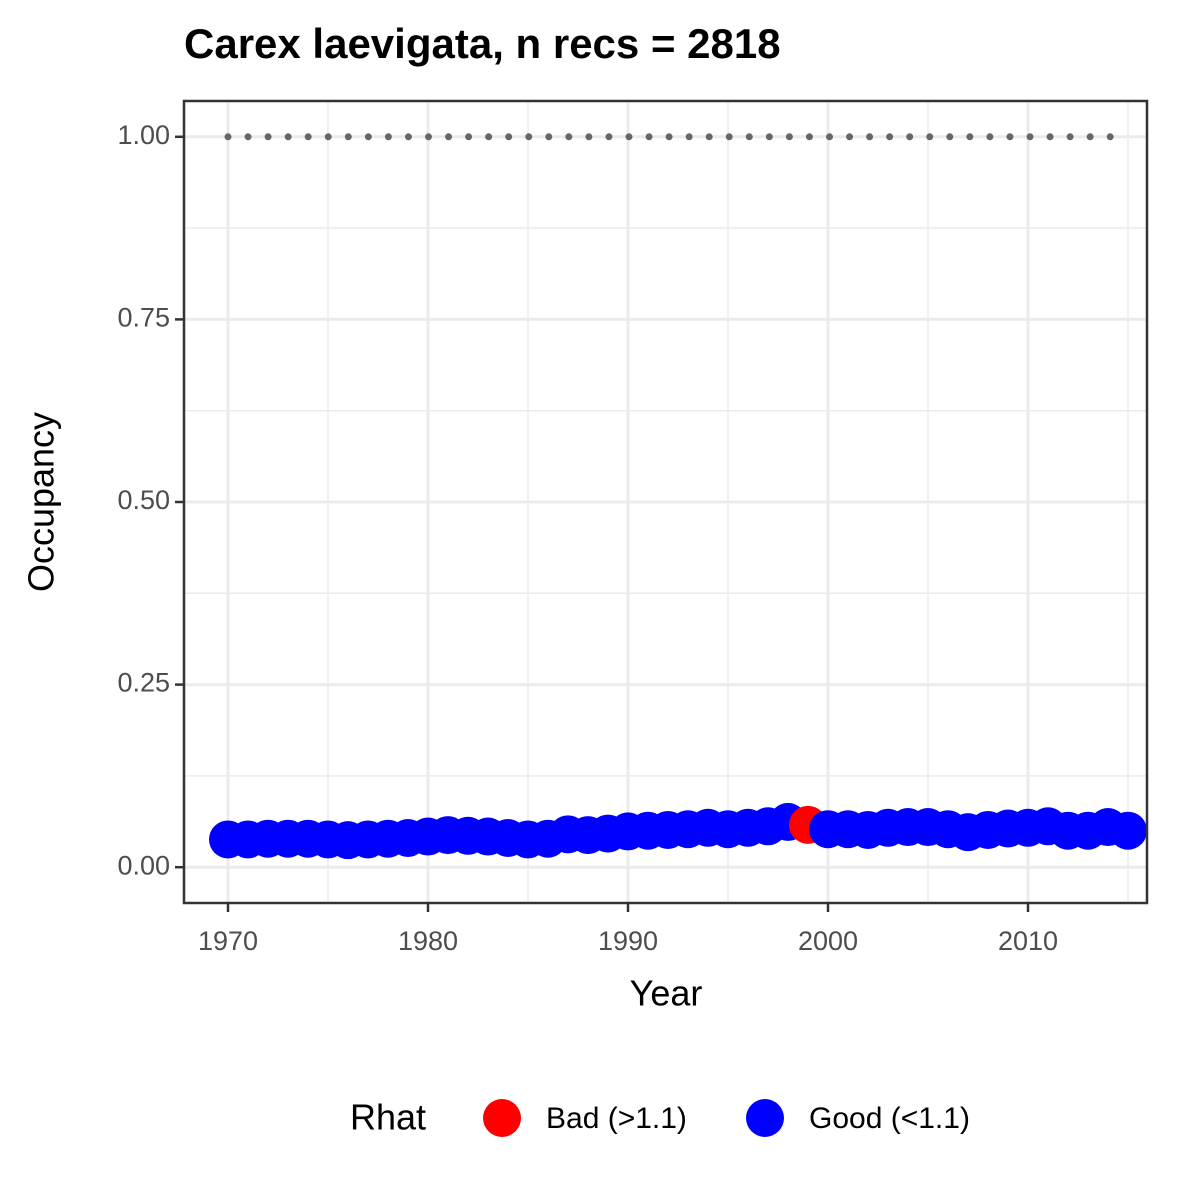 The image size is (1200, 1200). What do you see at coordinates (889, 1118) in the screenshot?
I see `legend-label: Good (<1.1)` at bounding box center [889, 1118].